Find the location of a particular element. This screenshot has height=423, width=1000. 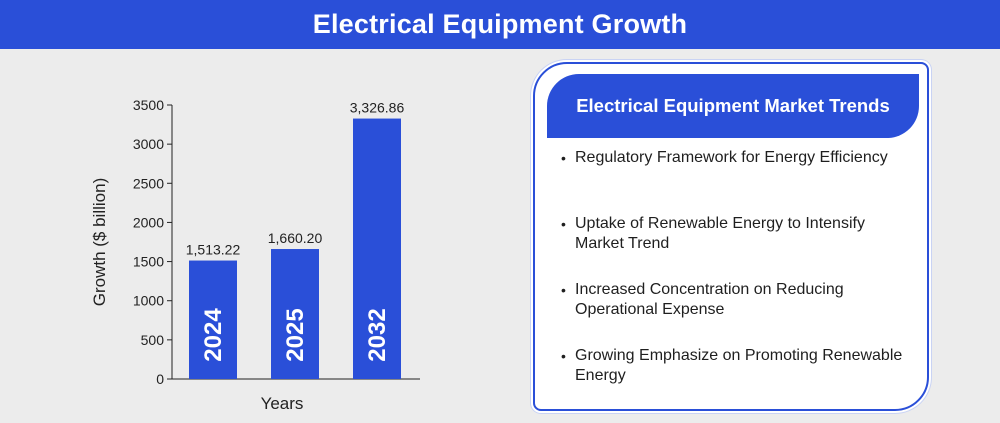

y-tick-label: 0 is located at coordinates (160, 379).